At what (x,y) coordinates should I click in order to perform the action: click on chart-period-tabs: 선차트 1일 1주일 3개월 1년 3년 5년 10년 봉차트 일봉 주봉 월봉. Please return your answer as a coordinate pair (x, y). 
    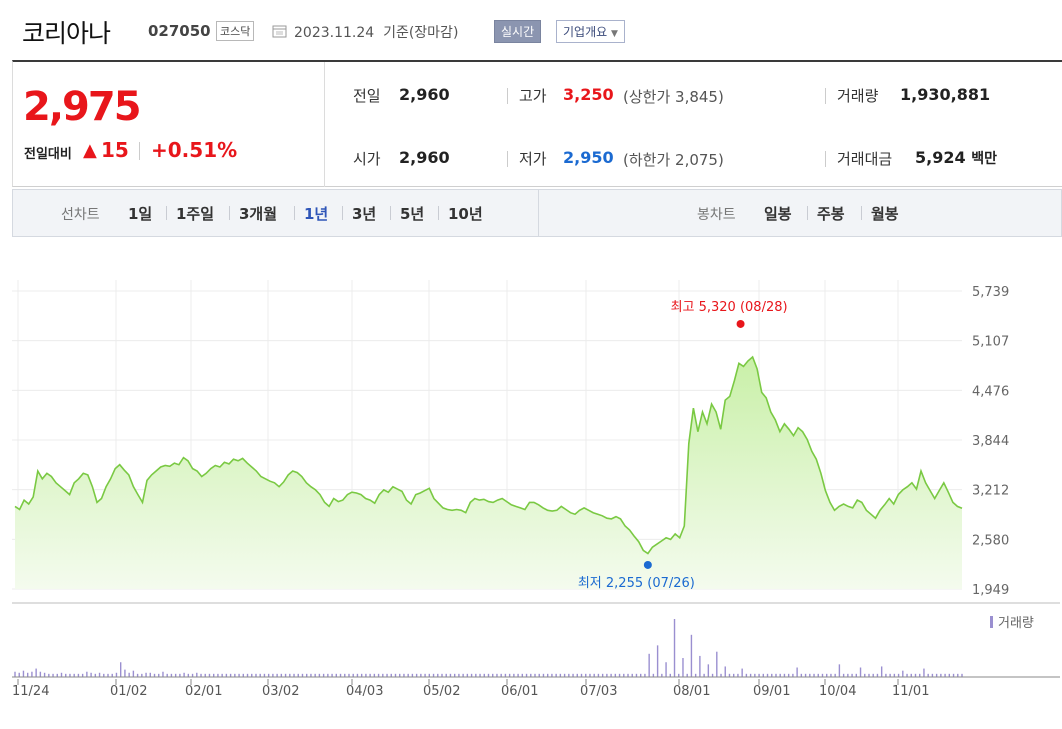
    Looking at the image, I should click on (537, 213).